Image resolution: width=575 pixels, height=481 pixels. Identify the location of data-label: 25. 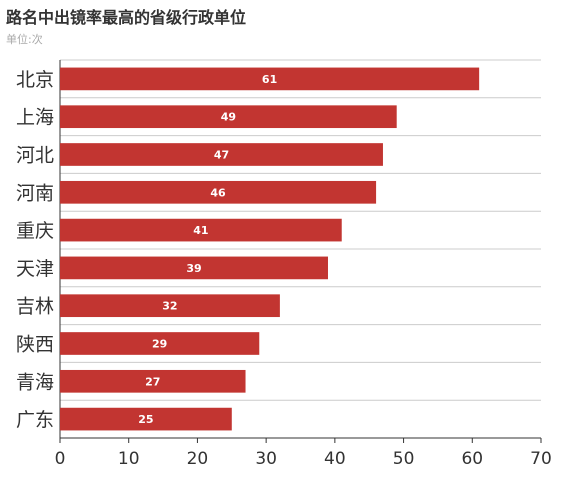
(145, 419).